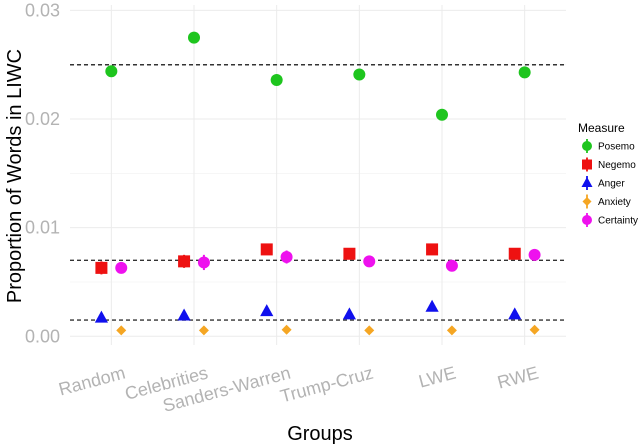 Image resolution: width=640 pixels, height=446 pixels. Describe the element at coordinates (617, 165) in the screenshot. I see `legend-label: Negemo` at that location.